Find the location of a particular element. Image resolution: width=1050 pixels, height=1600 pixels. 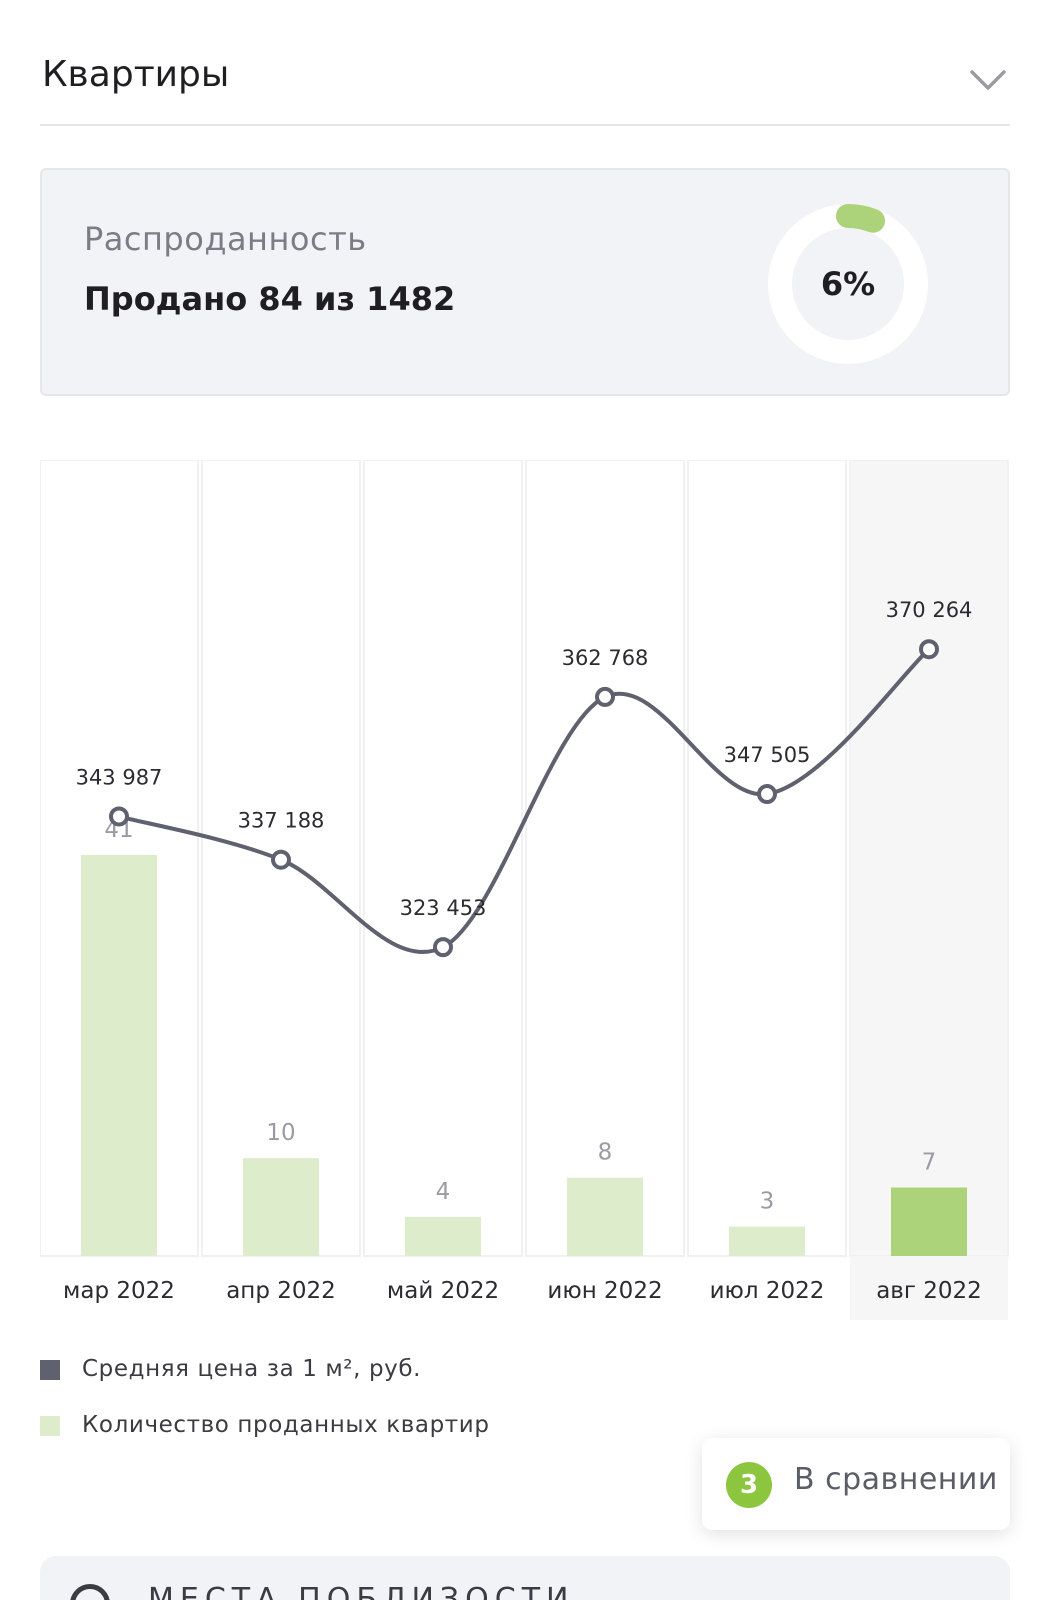

price-label-2: 337 188 is located at coordinates (281, 821).